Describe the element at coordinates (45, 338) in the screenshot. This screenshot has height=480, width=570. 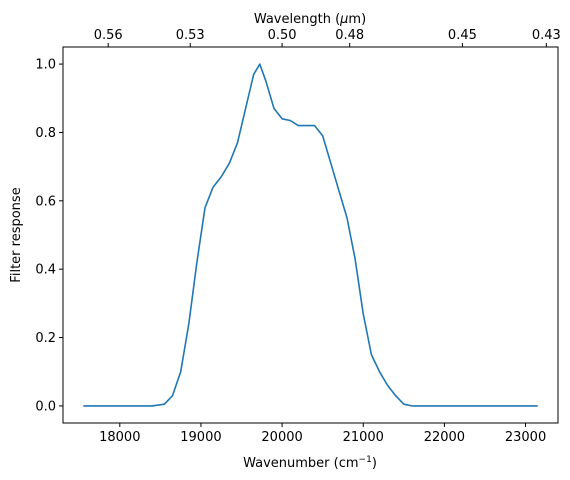
I see `y-tick-label: 0.2` at that location.